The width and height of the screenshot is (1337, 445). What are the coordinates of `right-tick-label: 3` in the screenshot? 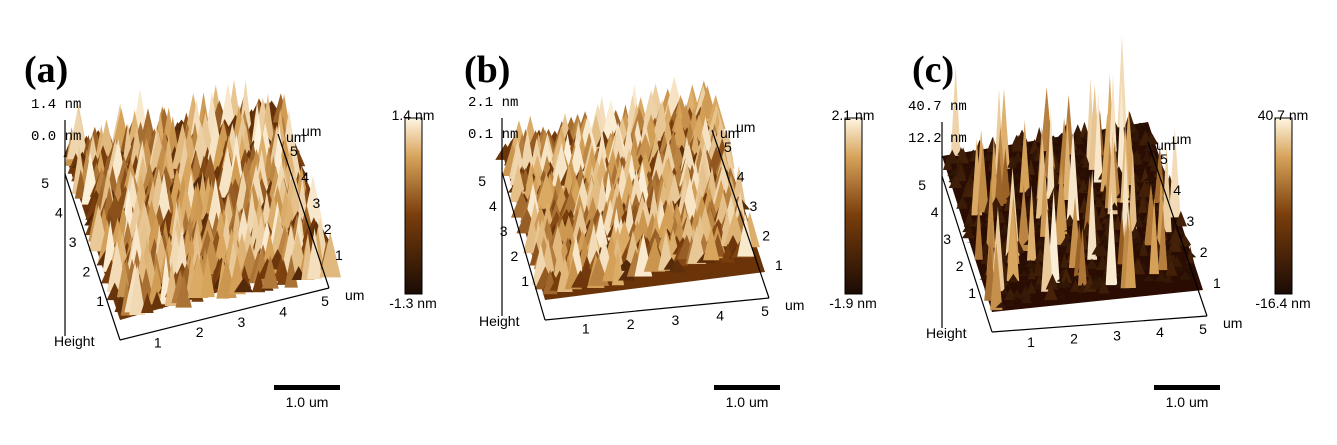 It's located at (1191, 221).